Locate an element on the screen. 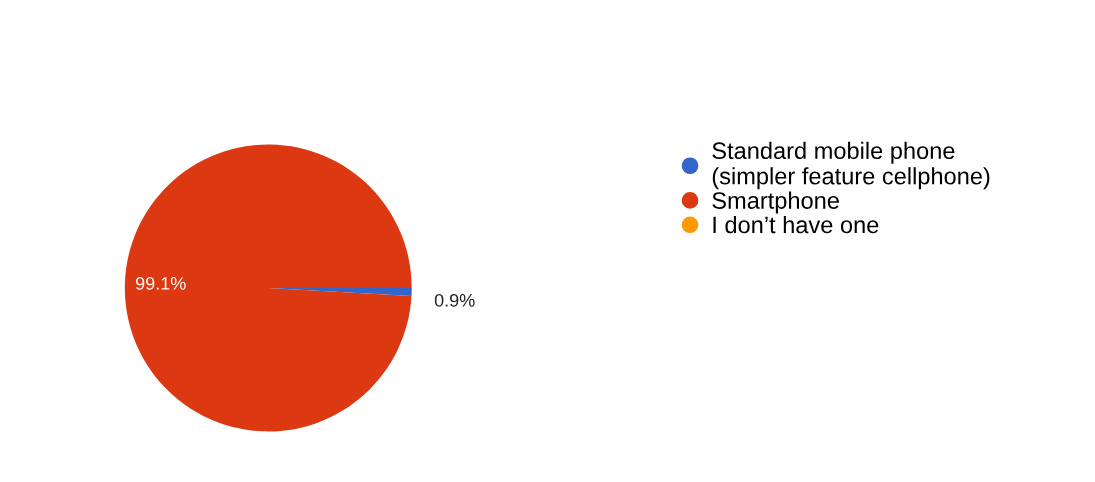 The image size is (1095, 482). legend-label: Standard mobile phone (simpler feature cellphone) is located at coordinates (851, 165).